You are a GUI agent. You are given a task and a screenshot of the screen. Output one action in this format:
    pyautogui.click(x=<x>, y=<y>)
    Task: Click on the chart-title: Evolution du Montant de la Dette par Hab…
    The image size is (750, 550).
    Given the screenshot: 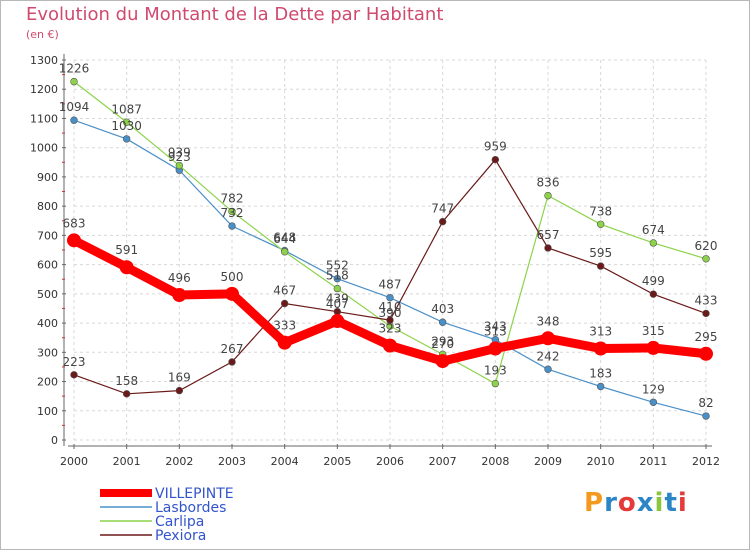 What is the action you would take?
    pyautogui.click(x=235, y=14)
    